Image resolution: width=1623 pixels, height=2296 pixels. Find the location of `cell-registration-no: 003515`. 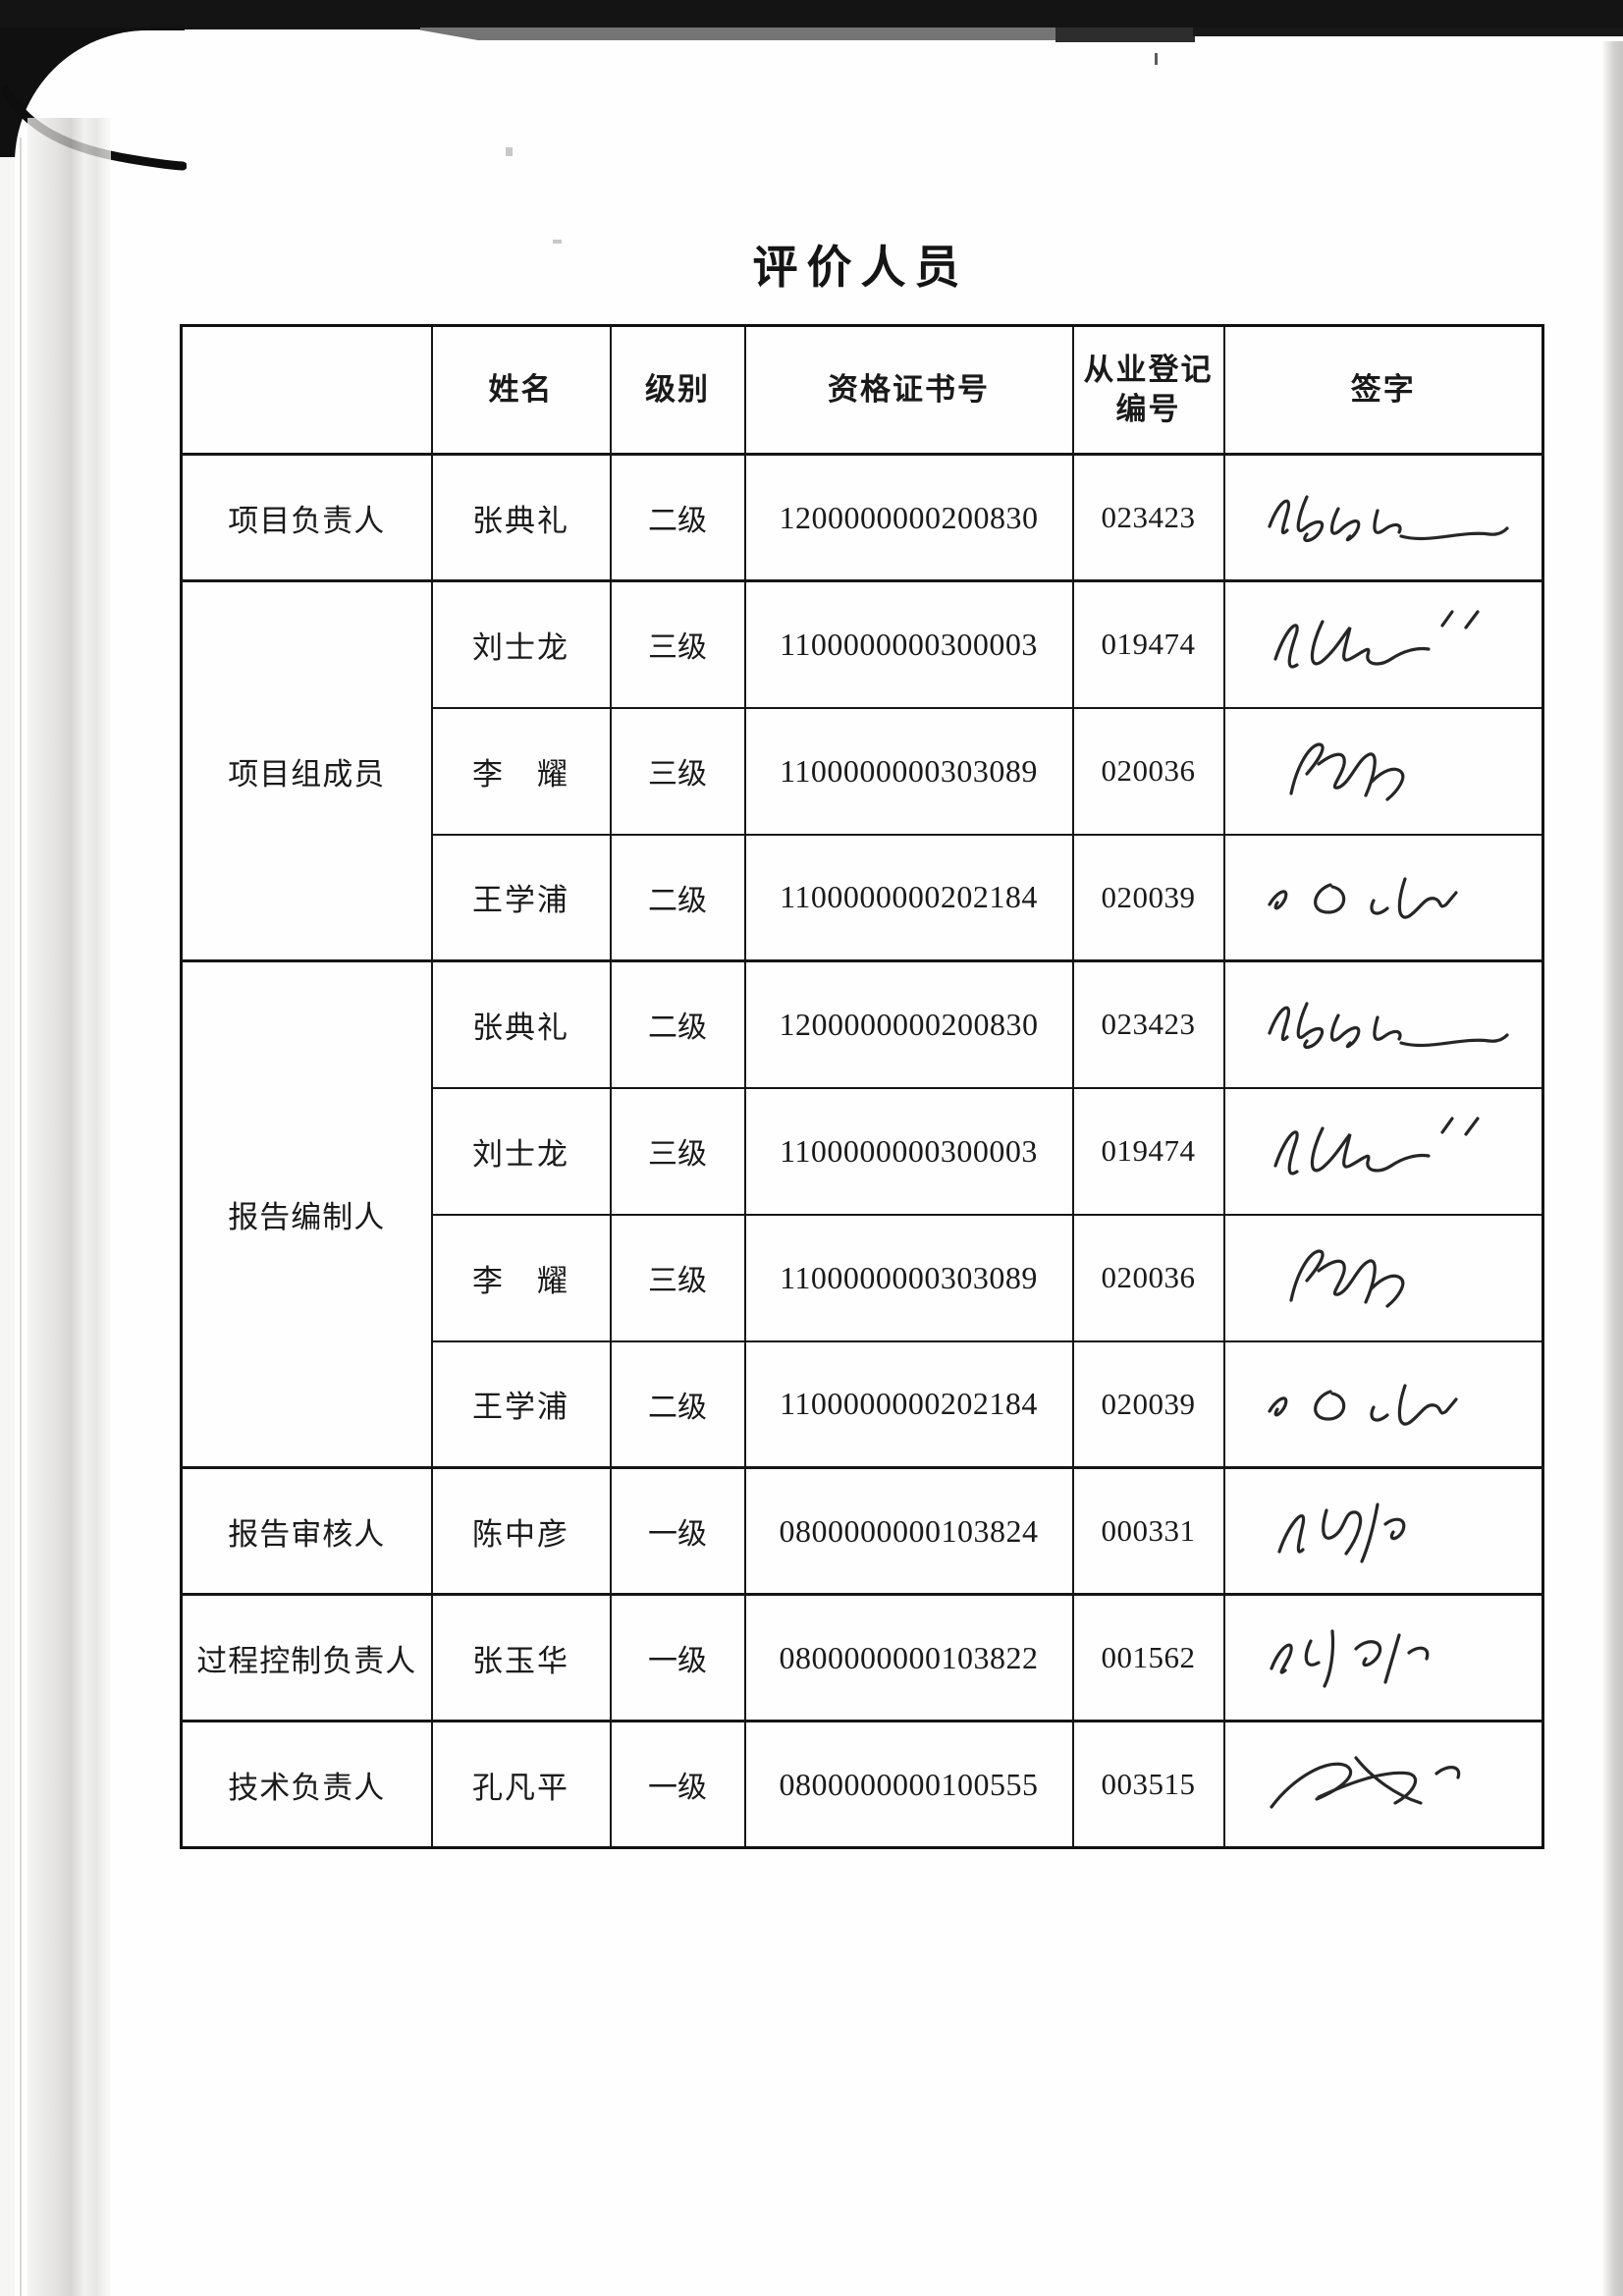

cell-registration-no: 003515 is located at coordinates (1148, 1784).